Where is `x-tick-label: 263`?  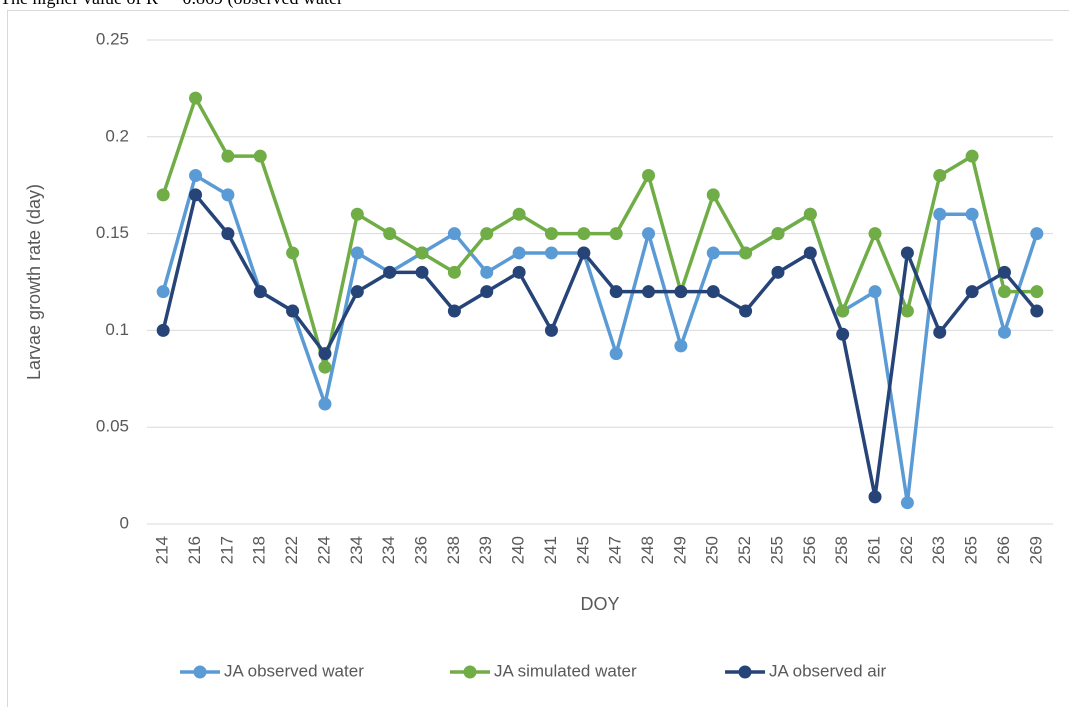 x-tick-label: 263 is located at coordinates (938, 550).